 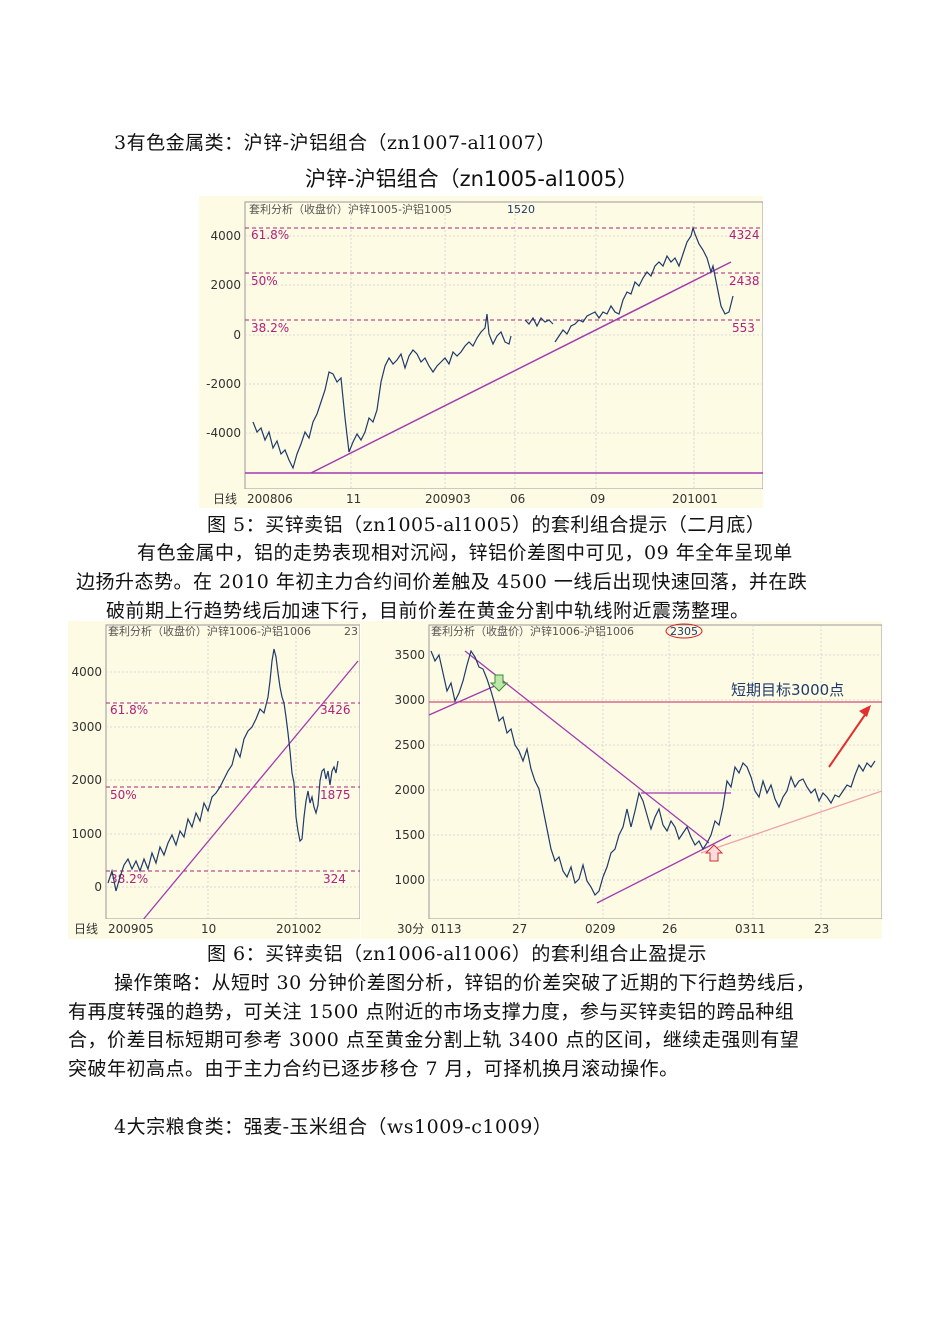 What do you see at coordinates (350, 209) in the screenshot?
I see `chart1-header: 套利分析（收盘价）沪锌1005-沪铝1005` at bounding box center [350, 209].